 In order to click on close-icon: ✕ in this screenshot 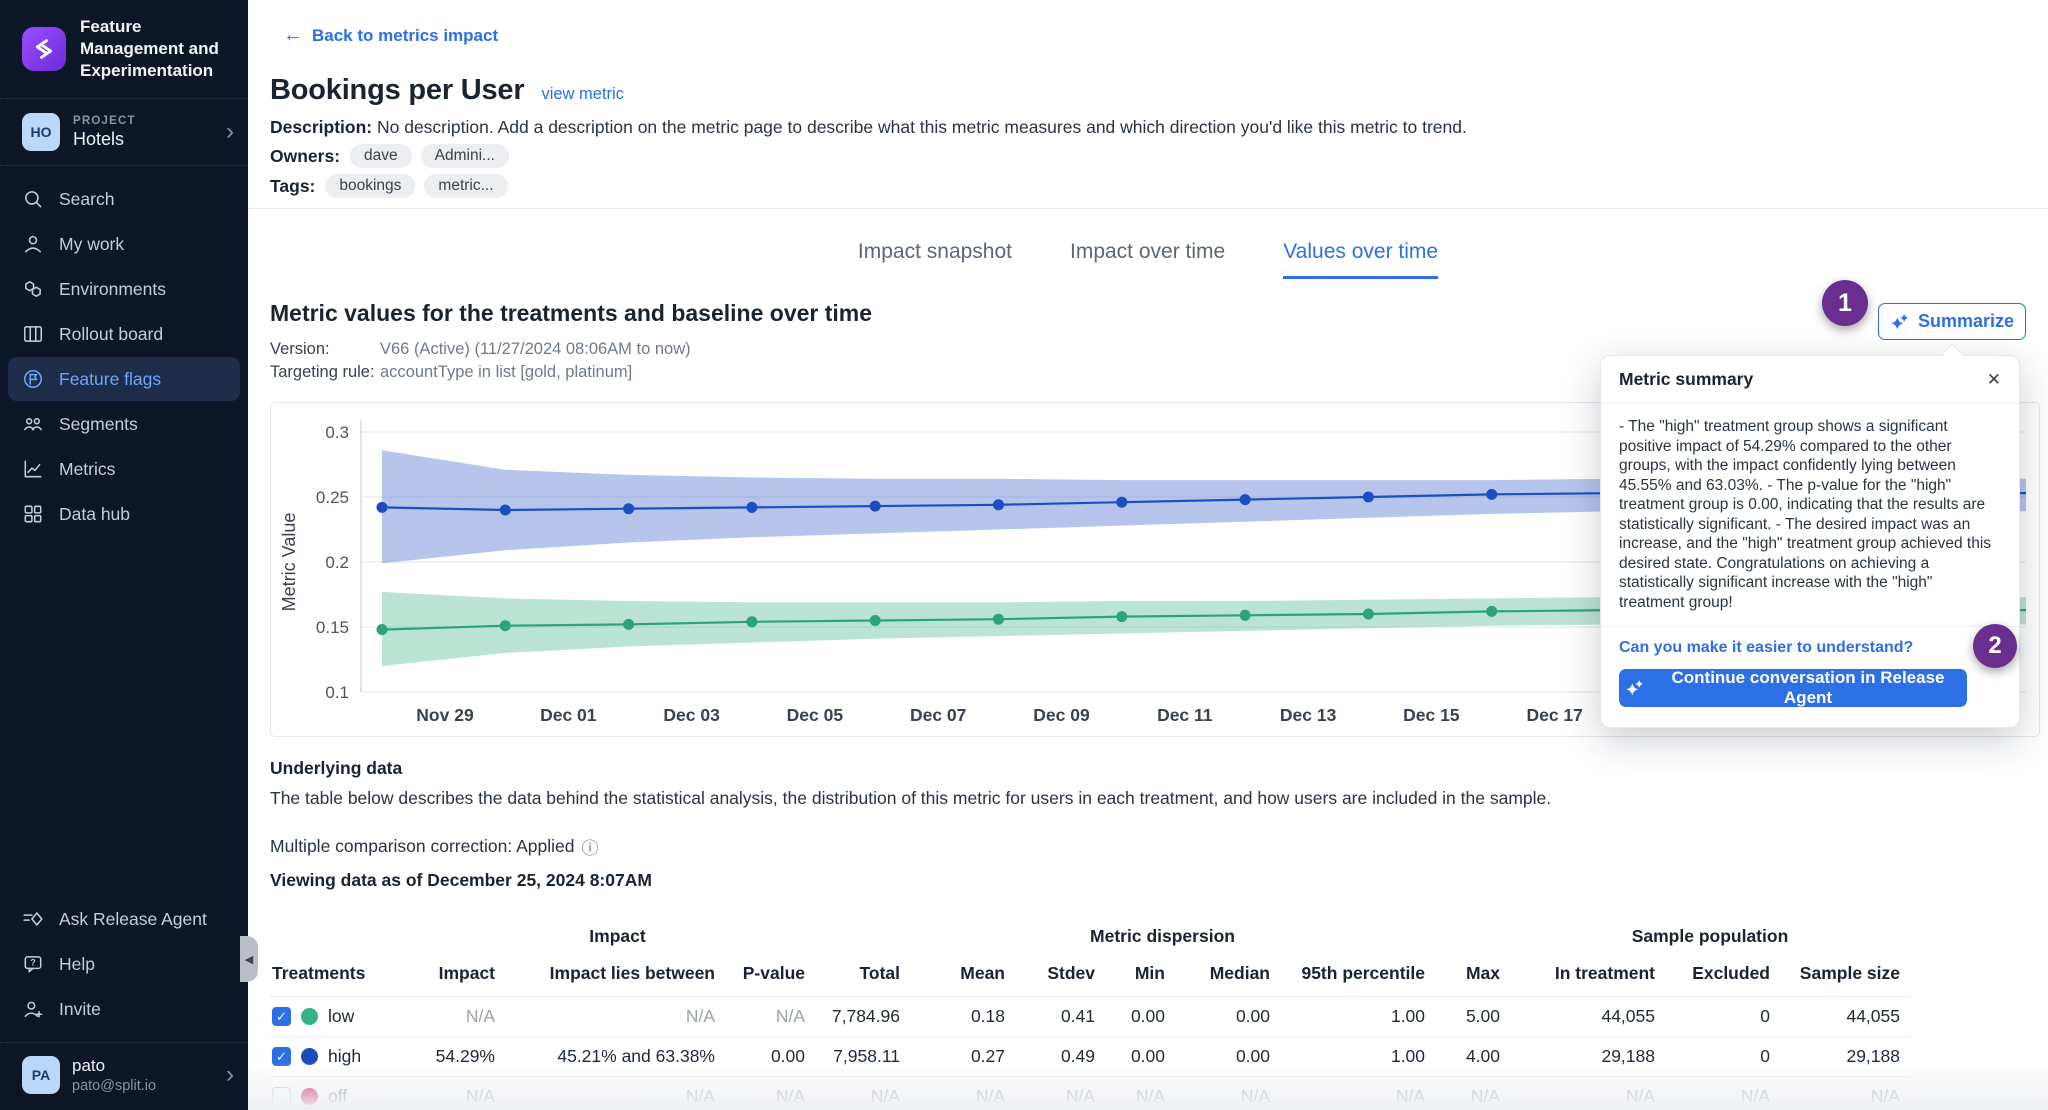, I will do `click(1993, 379)`.